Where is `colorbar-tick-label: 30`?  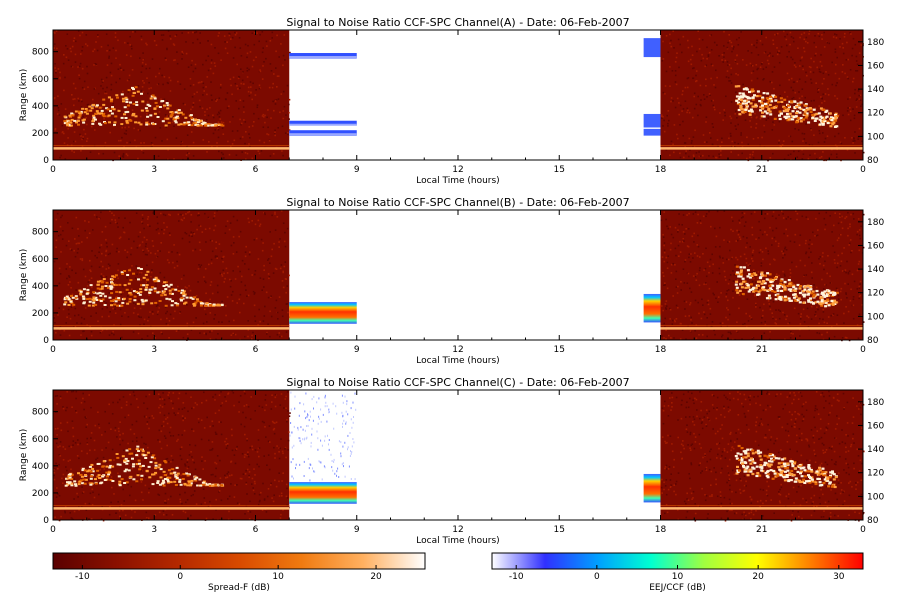 colorbar-tick-label: 30 is located at coordinates (839, 577).